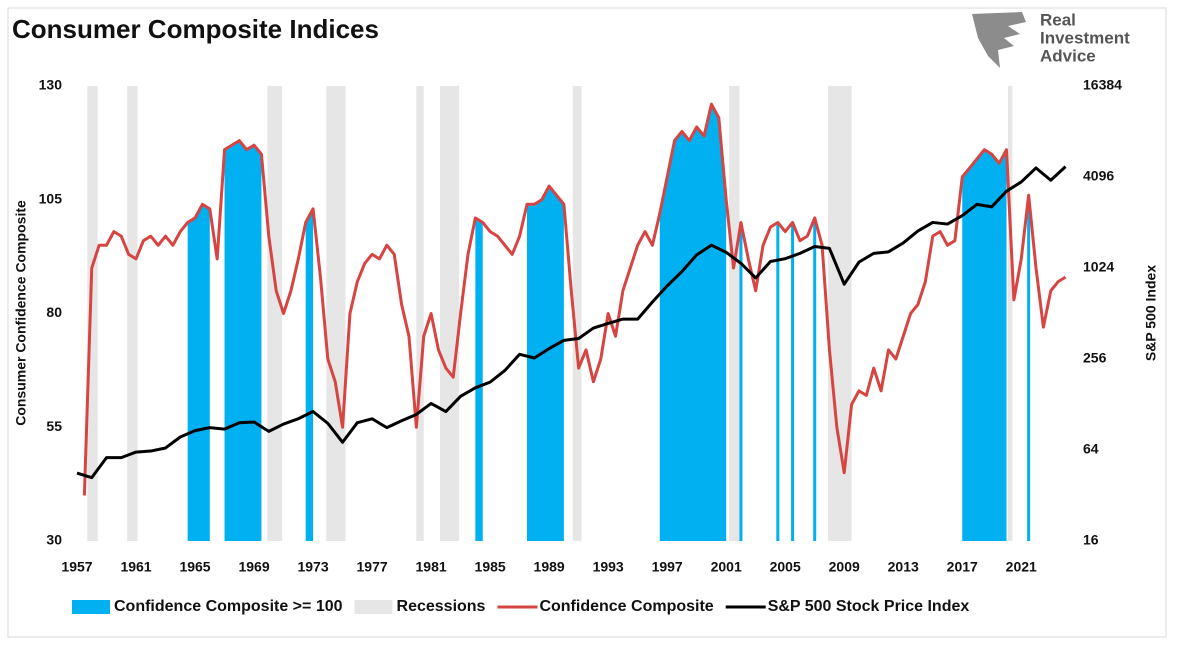  Describe the element at coordinates (1068, 55) in the screenshot. I see `logo-text: Advice` at that location.